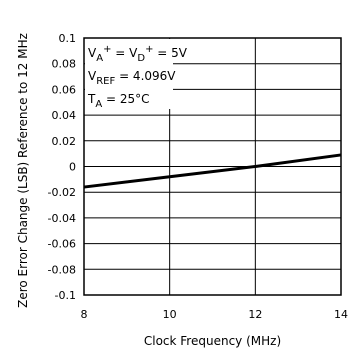 The height and width of the screenshot is (352, 361). Describe the element at coordinates (91, 99) in the screenshot. I see `annotation-text: T` at that location.